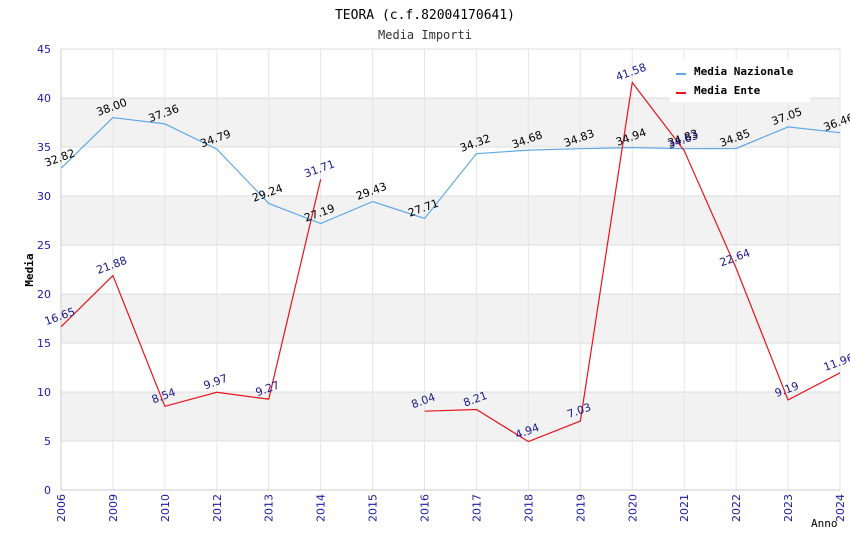 This screenshot has width=850, height=550. I want to click on data-label-media-ente: 11.96, so click(836, 362).